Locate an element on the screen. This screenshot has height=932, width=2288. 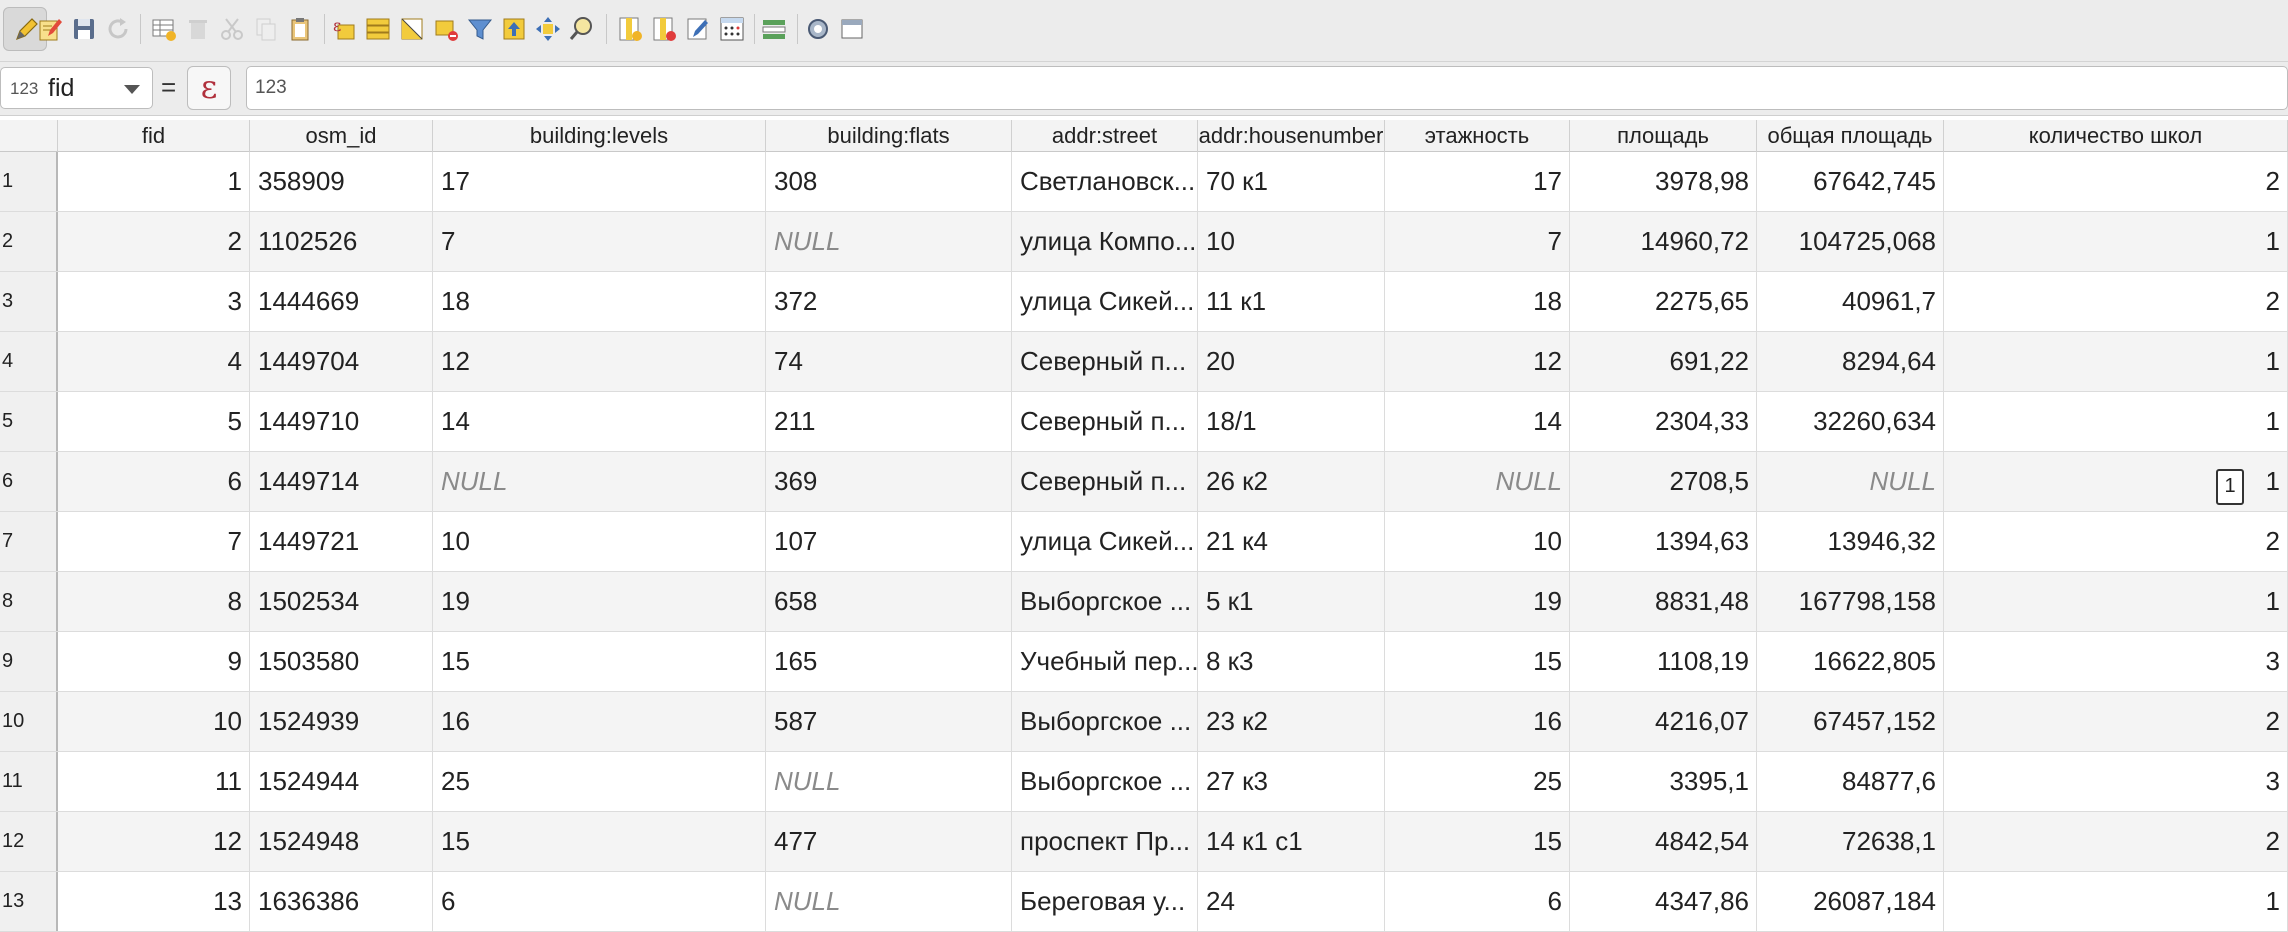
actions-button is located at coordinates (818, 29).